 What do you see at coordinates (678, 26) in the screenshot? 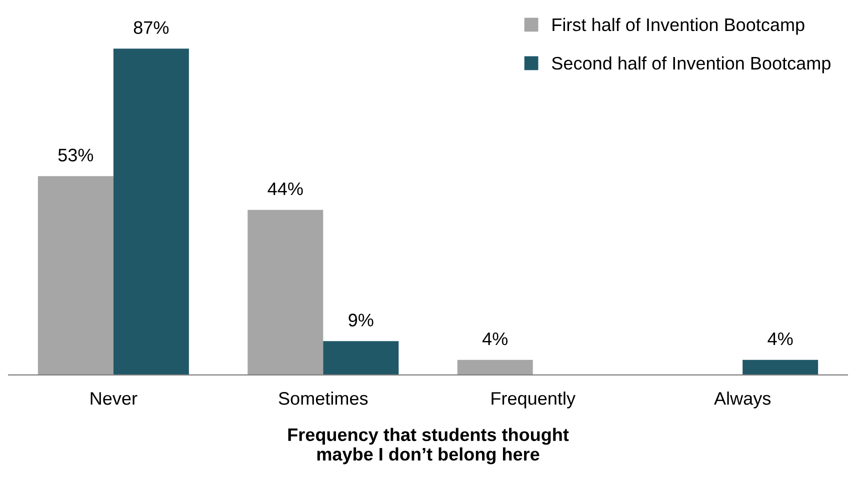
I see `legend-label: First half of Invention Bootcamp` at bounding box center [678, 26].